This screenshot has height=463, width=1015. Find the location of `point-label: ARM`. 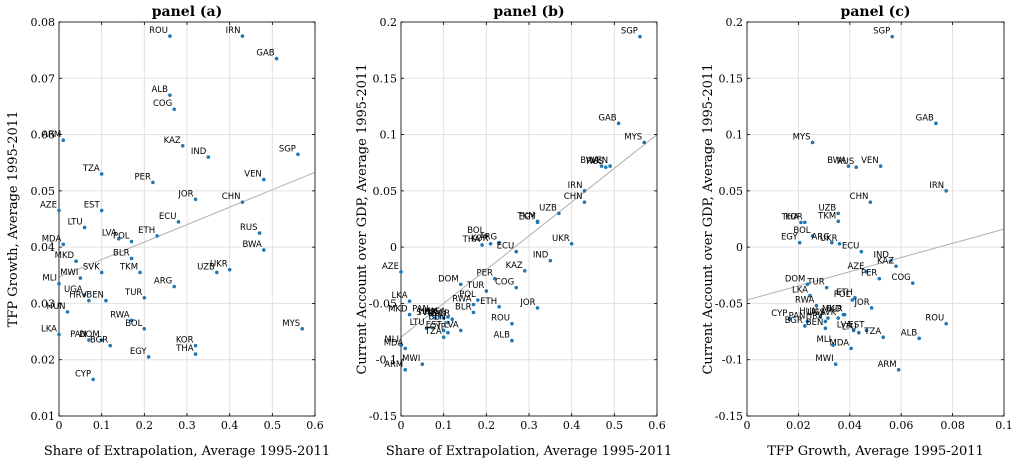

point-label: ARM is located at coordinates (393, 365).